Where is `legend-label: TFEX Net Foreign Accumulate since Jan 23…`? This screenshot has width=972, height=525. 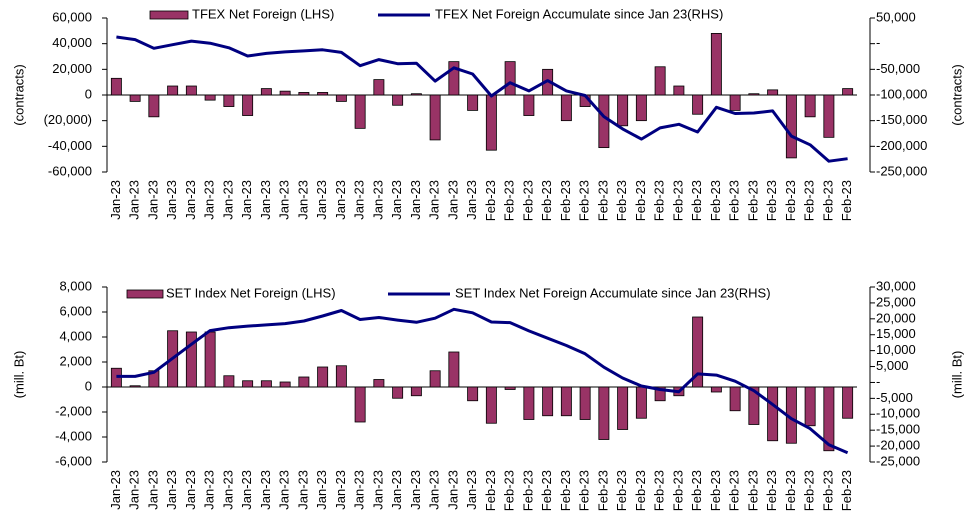 legend-label: TFEX Net Foreign Accumulate since Jan 23… is located at coordinates (579, 13).